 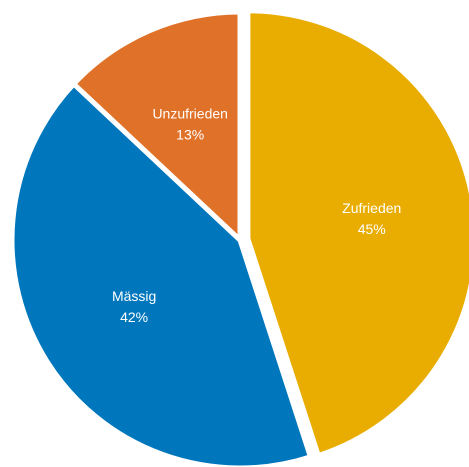 I want to click on slice-label: Mässig, so click(x=134, y=296).